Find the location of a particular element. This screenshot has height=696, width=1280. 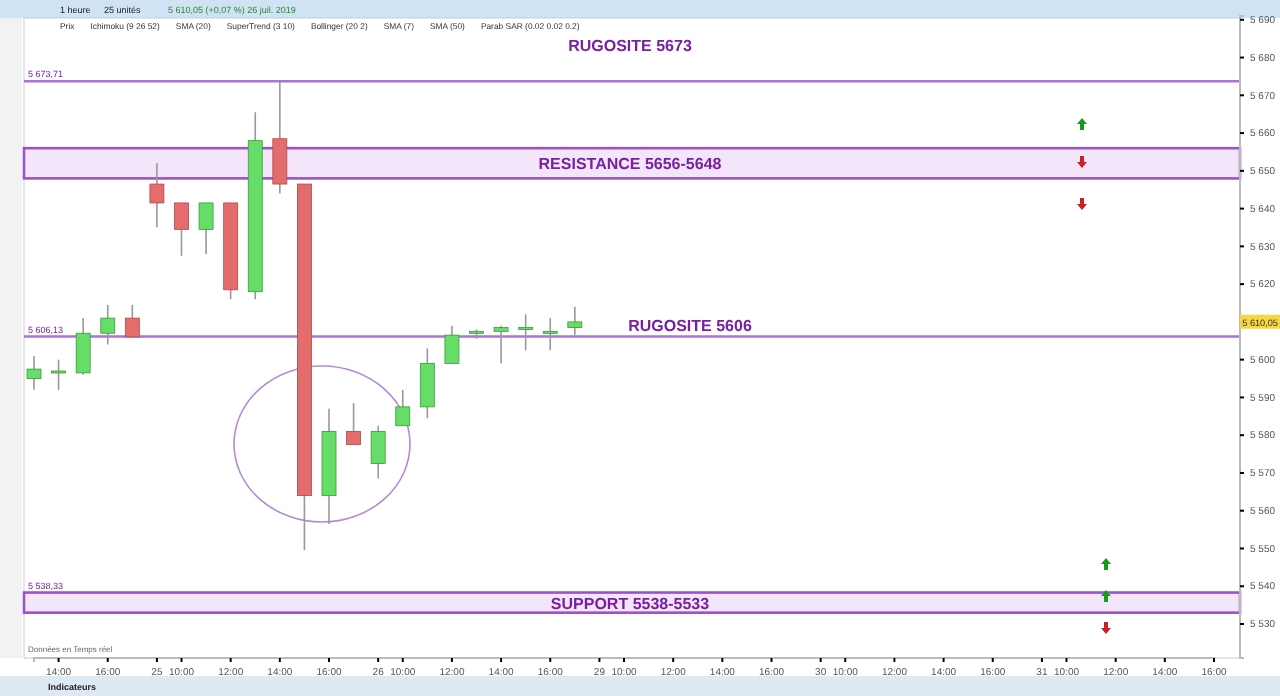

band-label: SUPPORT 5538-5533 is located at coordinates (630, 603).